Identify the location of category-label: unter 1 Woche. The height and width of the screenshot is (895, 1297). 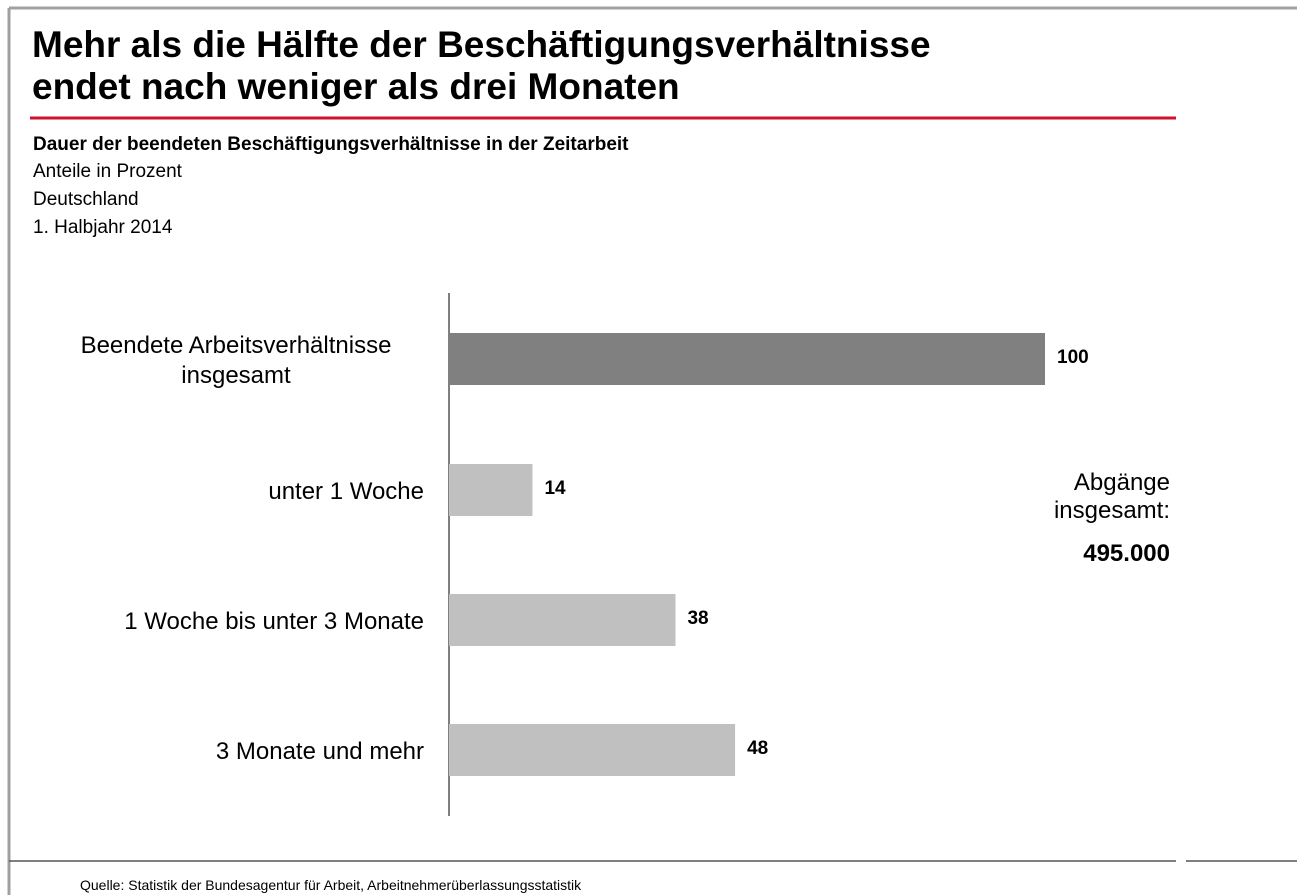
(346, 491).